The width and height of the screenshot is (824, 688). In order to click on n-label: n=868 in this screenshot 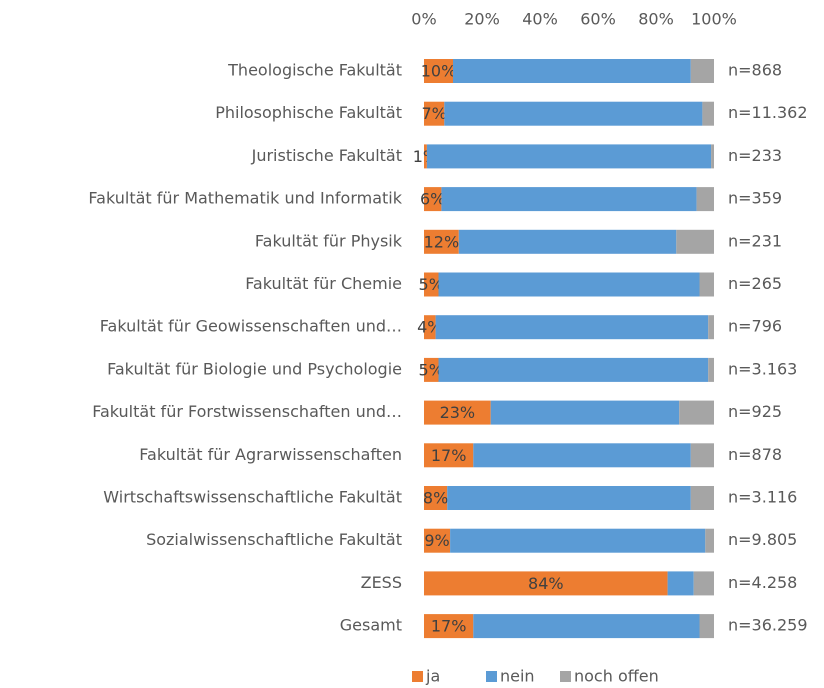, I will do `click(755, 70)`.